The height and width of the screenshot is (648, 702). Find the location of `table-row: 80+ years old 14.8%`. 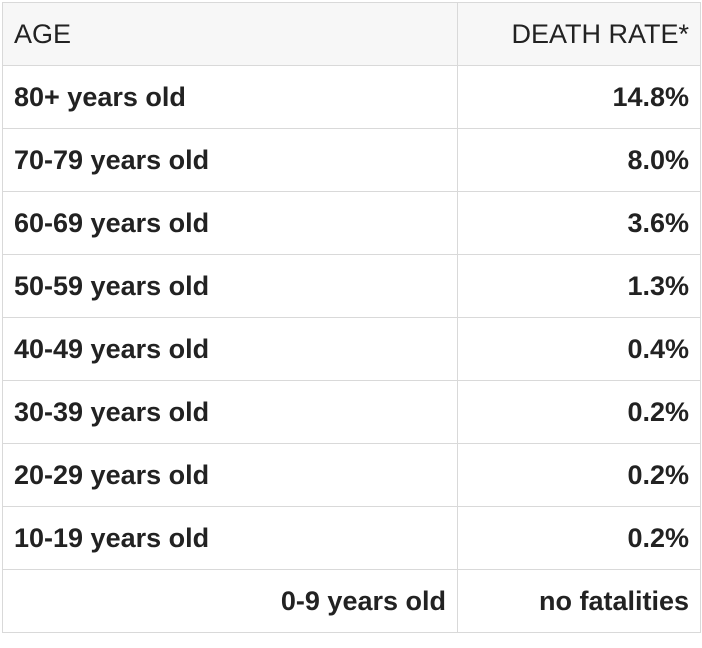

table-row: 80+ years old 14.8% is located at coordinates (351, 97).